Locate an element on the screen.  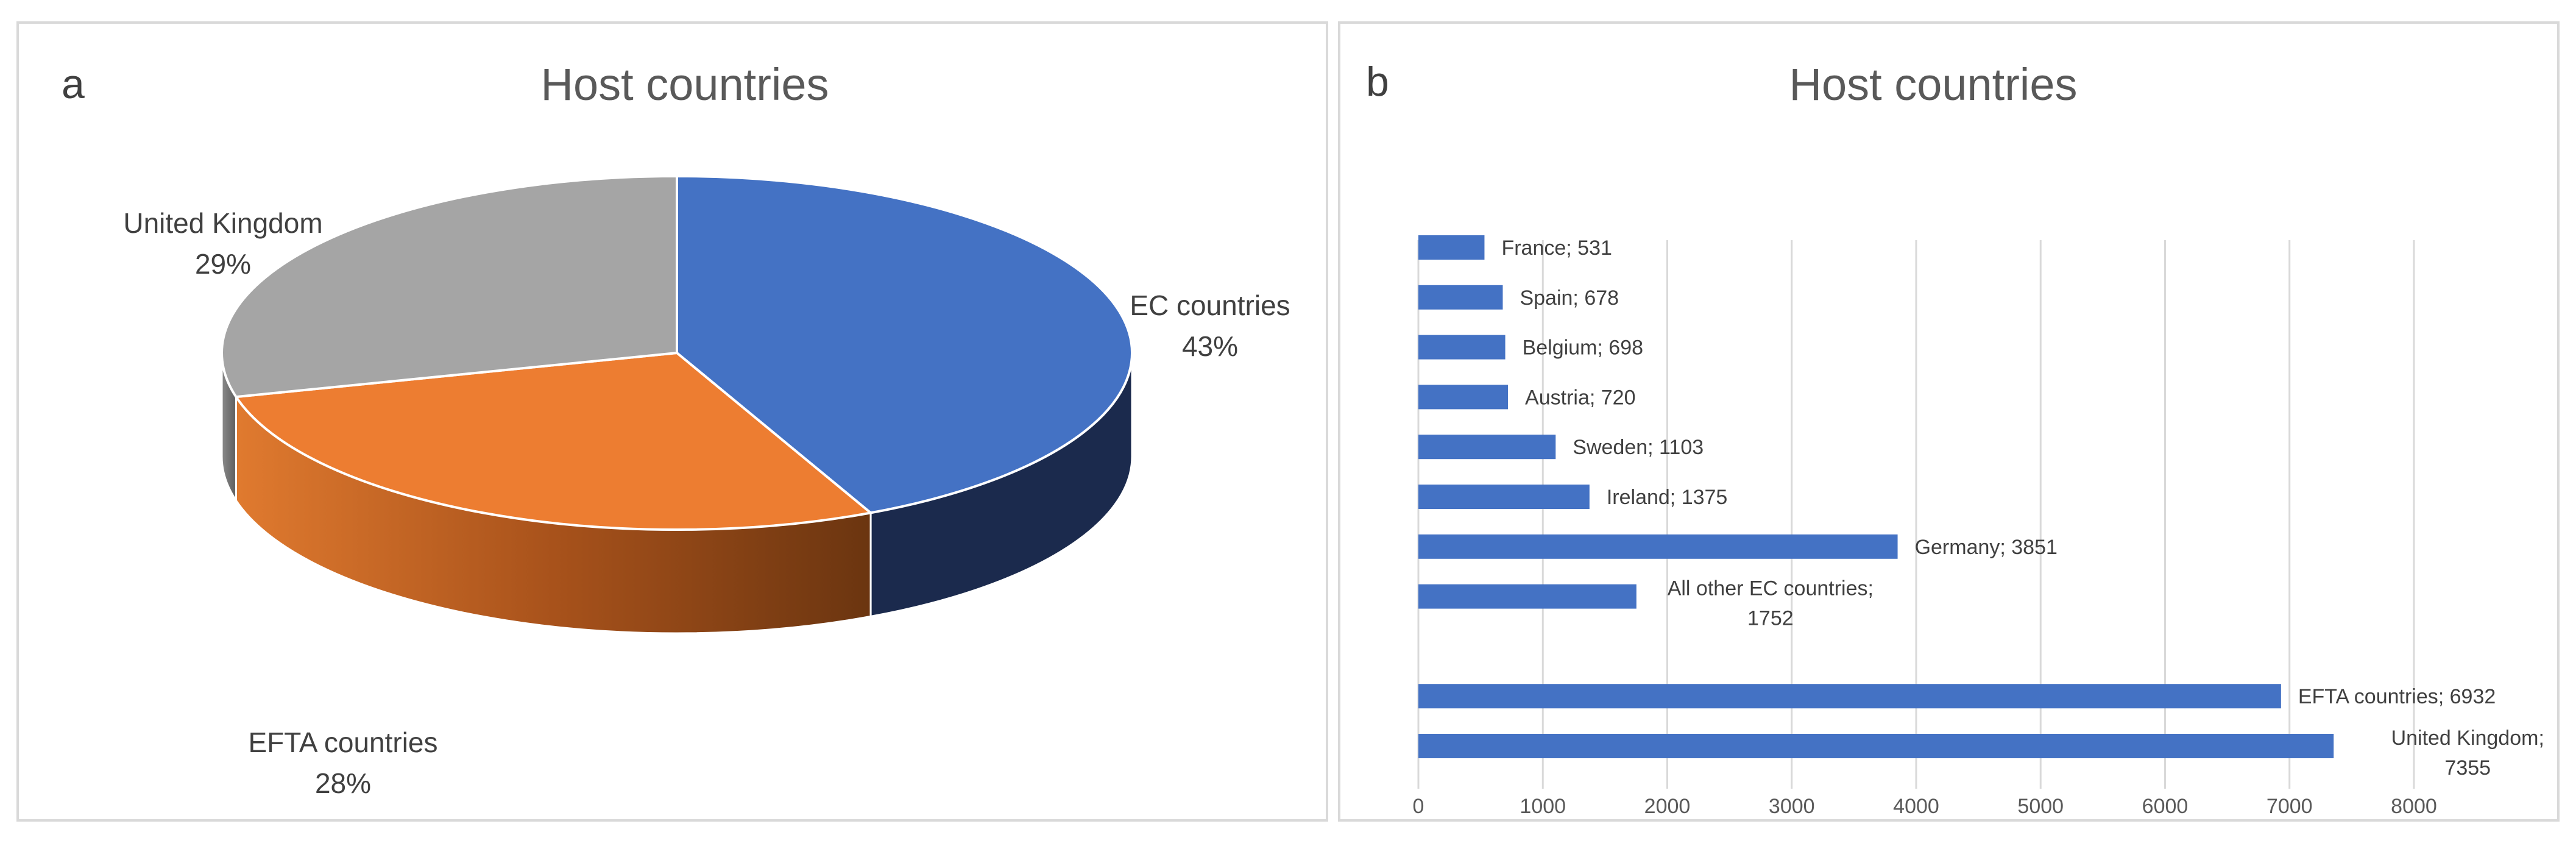
bar-chart-title: Host countries is located at coordinates (1933, 84).